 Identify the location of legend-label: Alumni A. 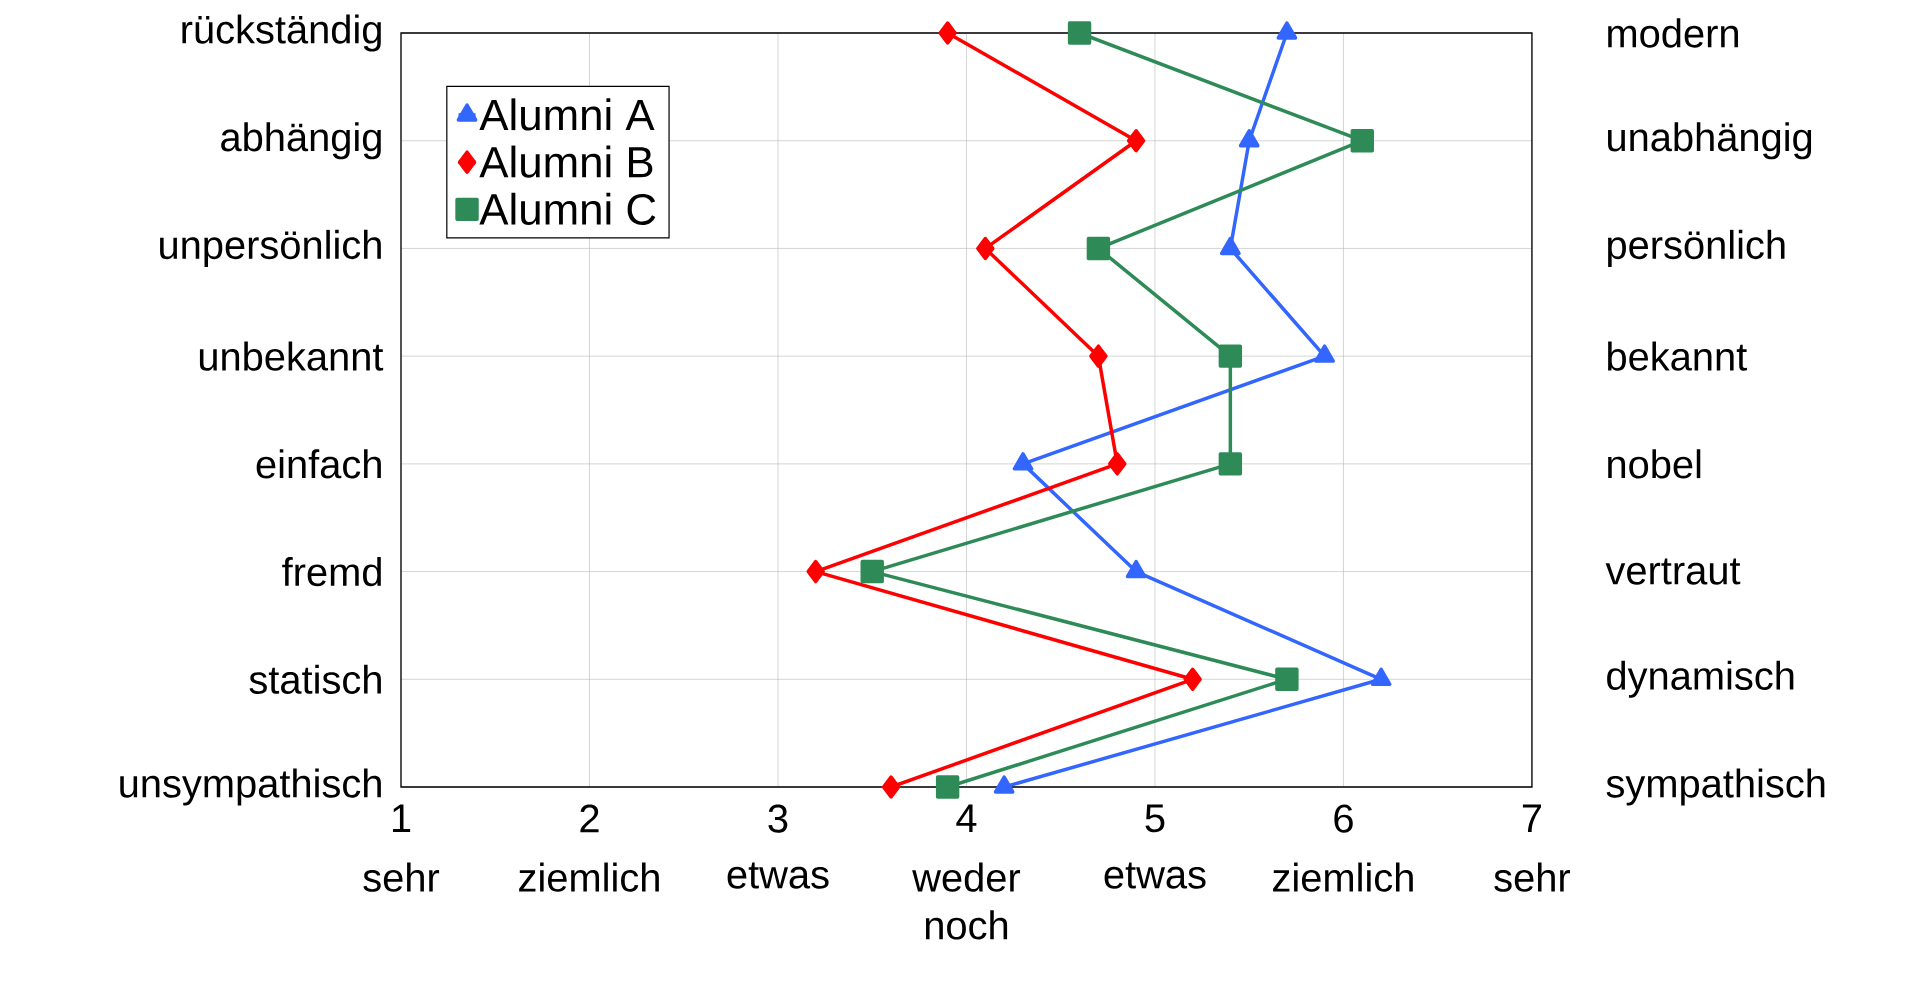
(567, 114).